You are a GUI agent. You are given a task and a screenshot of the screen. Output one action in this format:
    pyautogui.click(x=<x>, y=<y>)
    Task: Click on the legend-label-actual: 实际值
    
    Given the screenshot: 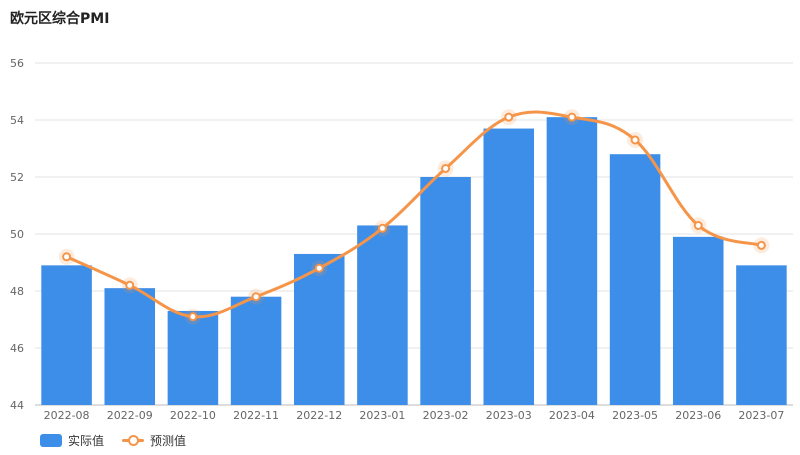 What is the action you would take?
    pyautogui.click(x=86, y=441)
    